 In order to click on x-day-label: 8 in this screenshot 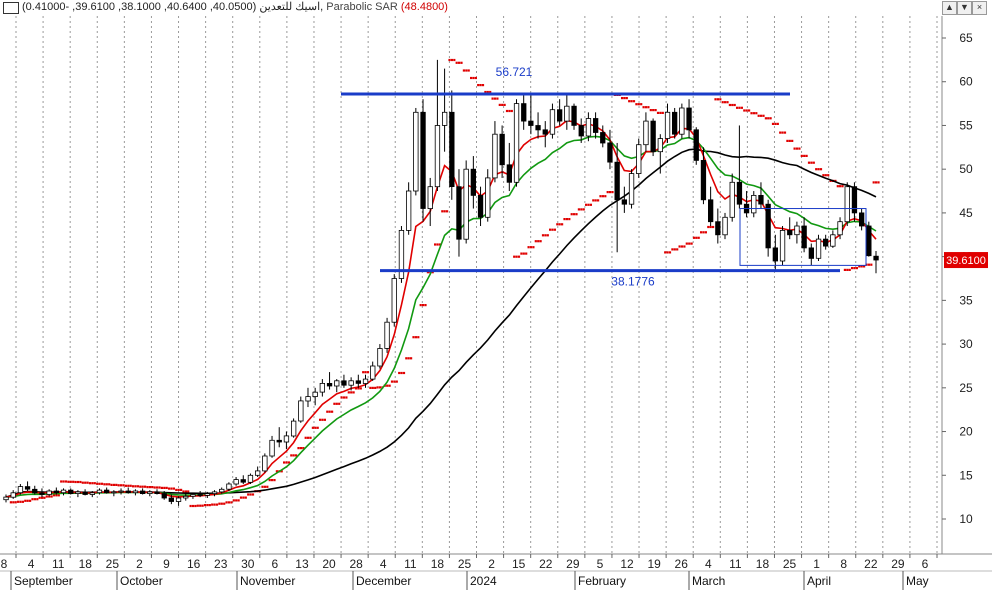, I will do `click(843, 564)`.